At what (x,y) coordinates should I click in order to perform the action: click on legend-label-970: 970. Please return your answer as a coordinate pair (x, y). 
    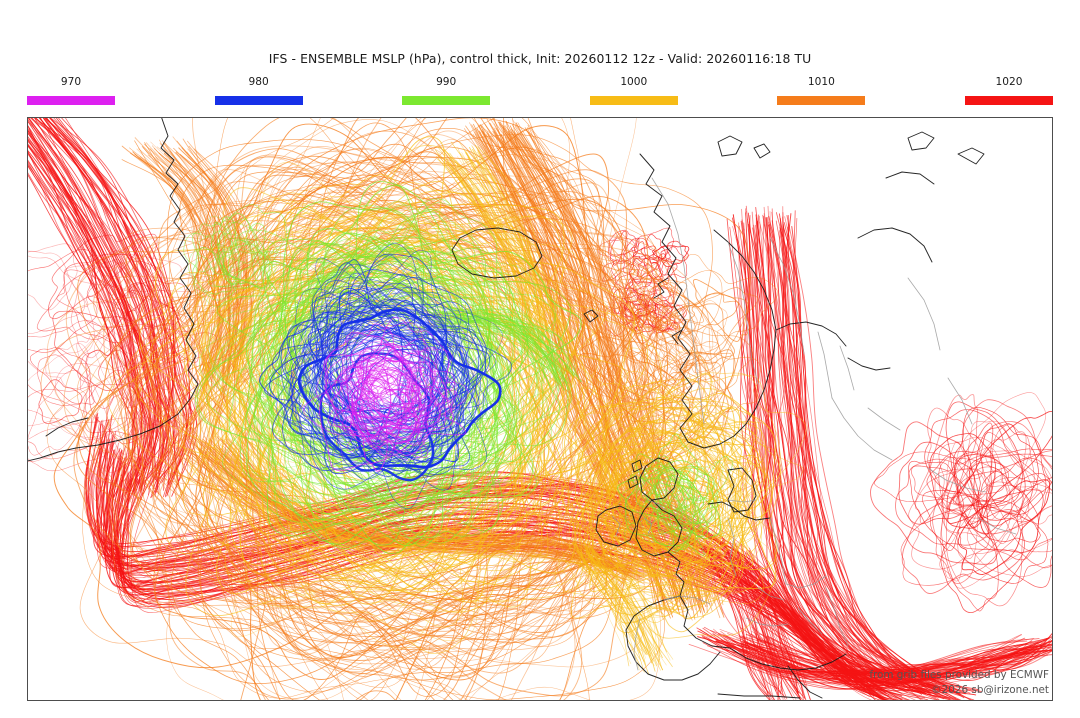
    Looking at the image, I should click on (71, 82).